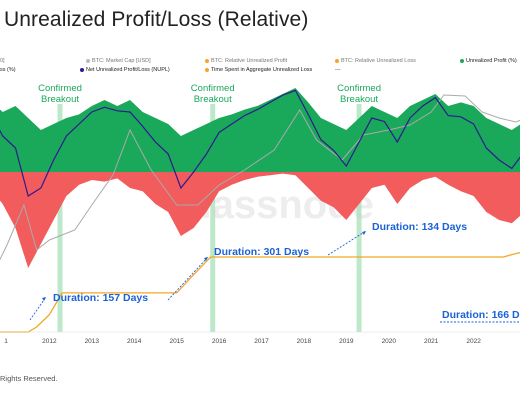 Image resolution: width=520 pixels, height=400 pixels. I want to click on page-title: Unrealized Profit/Loss (Relative), so click(156, 19).